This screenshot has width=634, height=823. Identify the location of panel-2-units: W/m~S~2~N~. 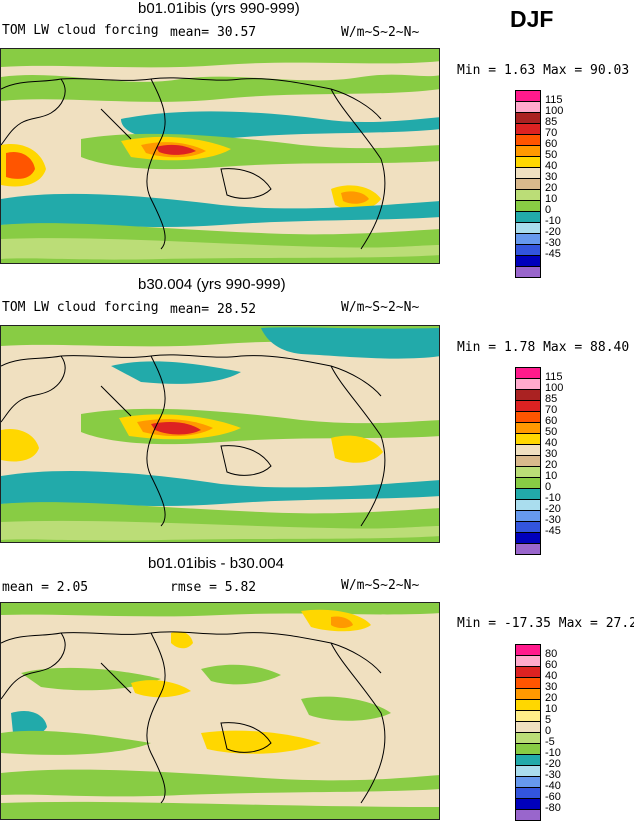
(380, 307).